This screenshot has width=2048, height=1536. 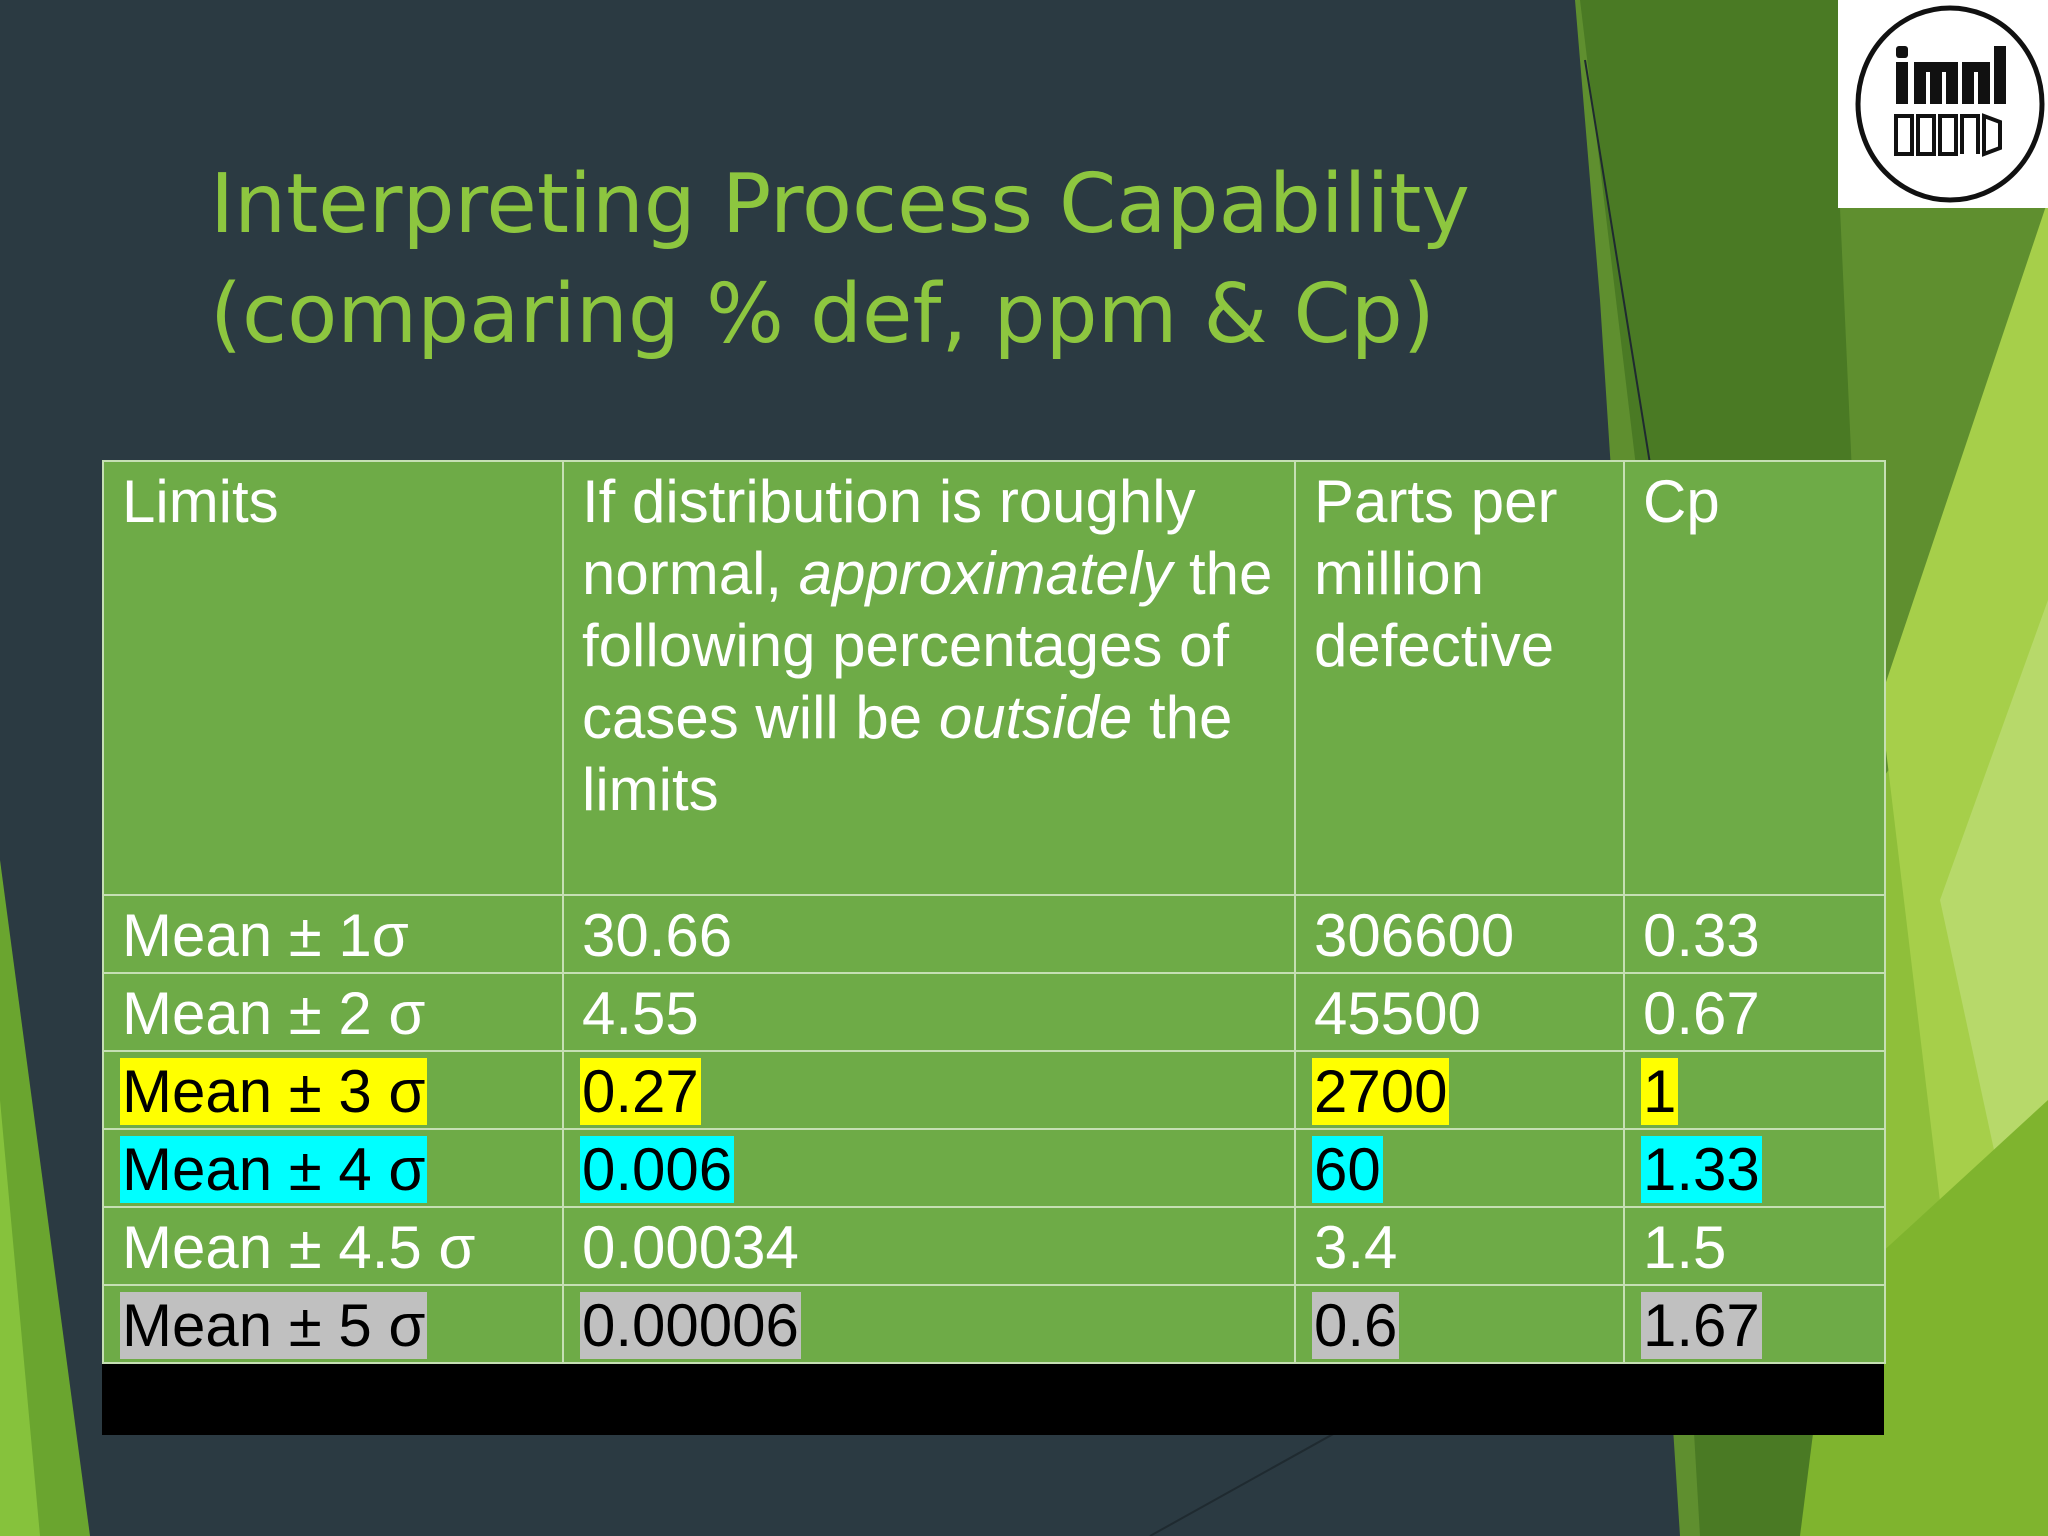 I want to click on cell-limits: Mean ± 3 σ, so click(x=333, y=1090).